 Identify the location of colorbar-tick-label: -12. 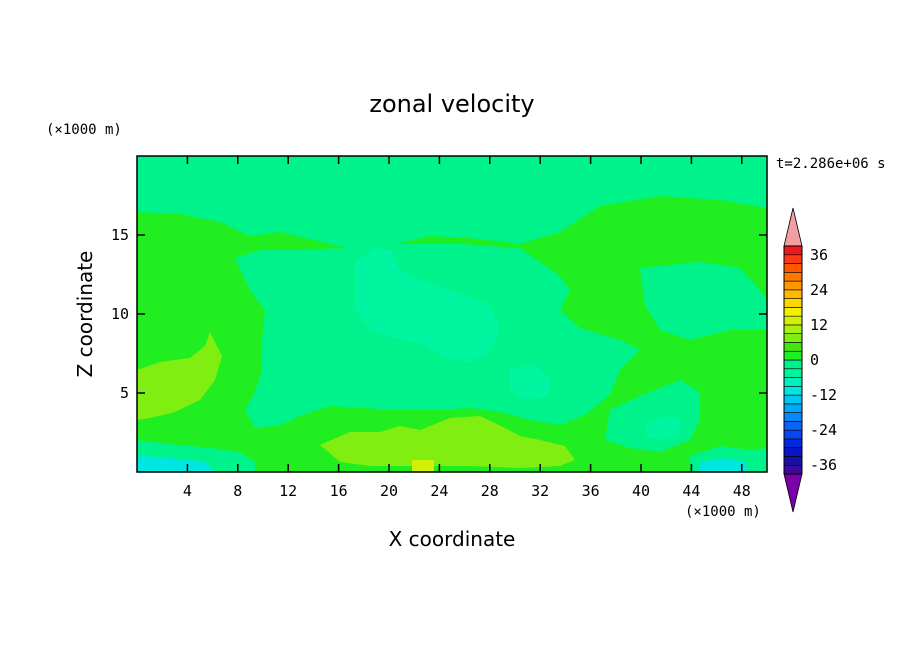
(823, 395).